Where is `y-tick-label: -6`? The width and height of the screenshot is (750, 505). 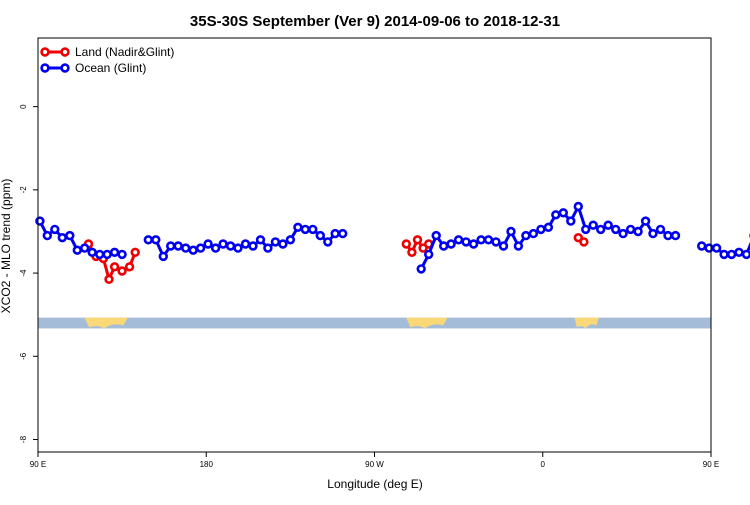 y-tick-label: -6 is located at coordinates (23, 356).